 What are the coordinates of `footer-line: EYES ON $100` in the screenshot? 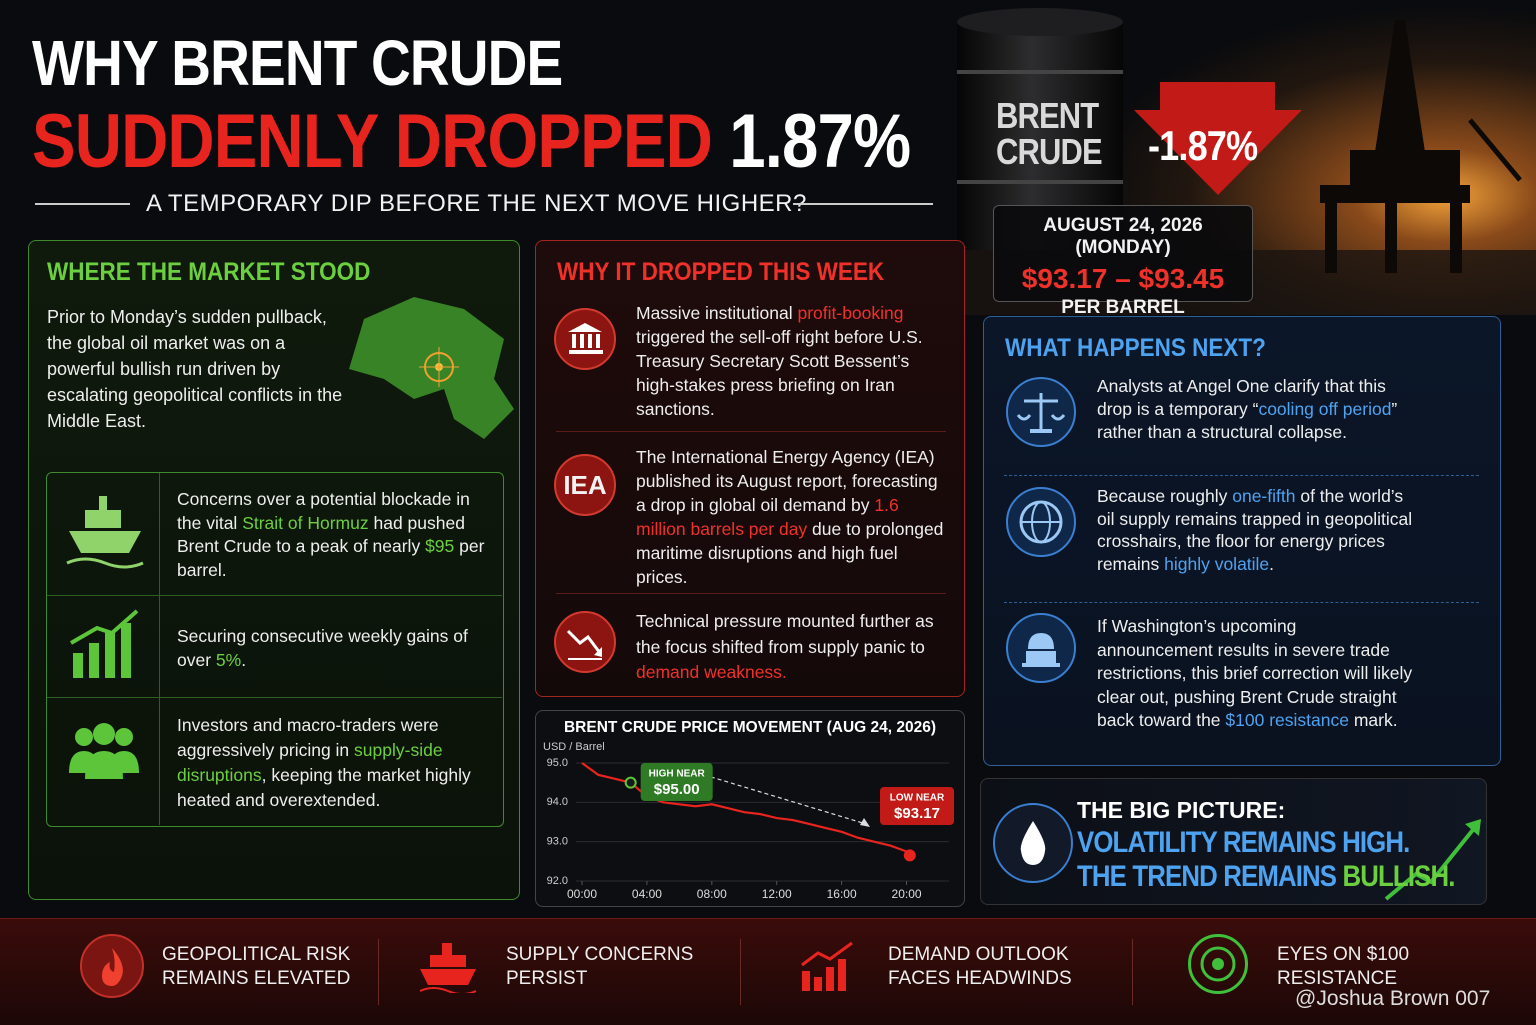 It's located at (1343, 954).